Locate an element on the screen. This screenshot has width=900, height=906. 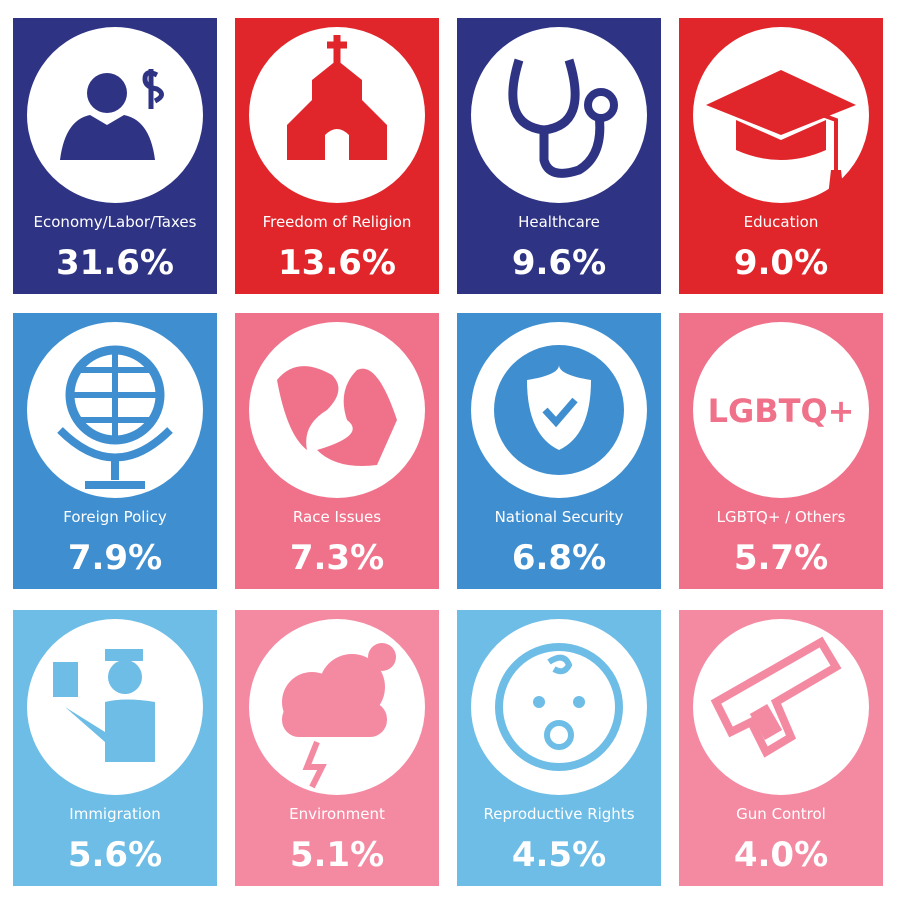
tile: LGBTQ+ LGBTQ+ / Others 5.7% is located at coordinates (781, 451).